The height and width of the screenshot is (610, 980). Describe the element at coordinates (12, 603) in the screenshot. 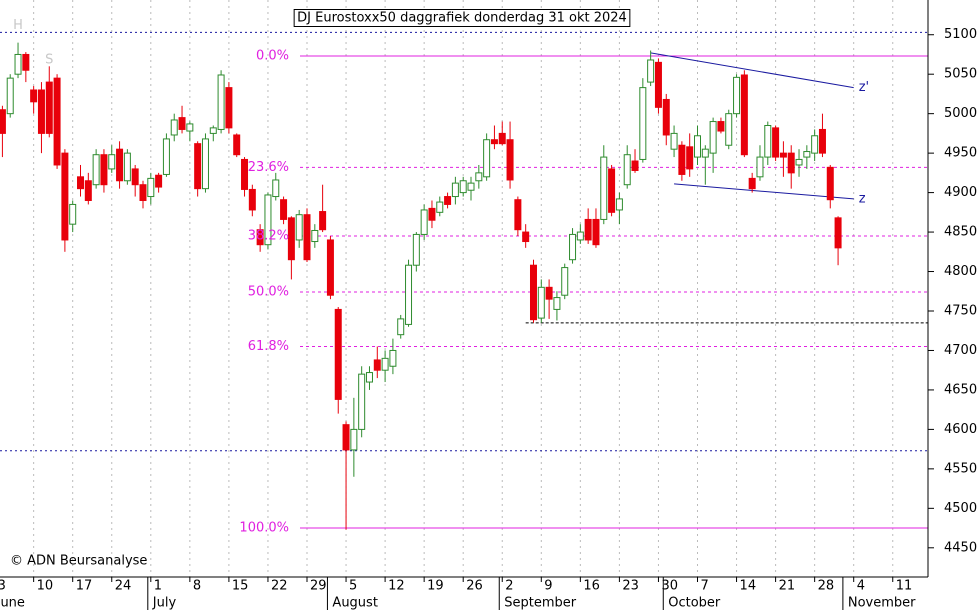

I see `month-label: June` at that location.